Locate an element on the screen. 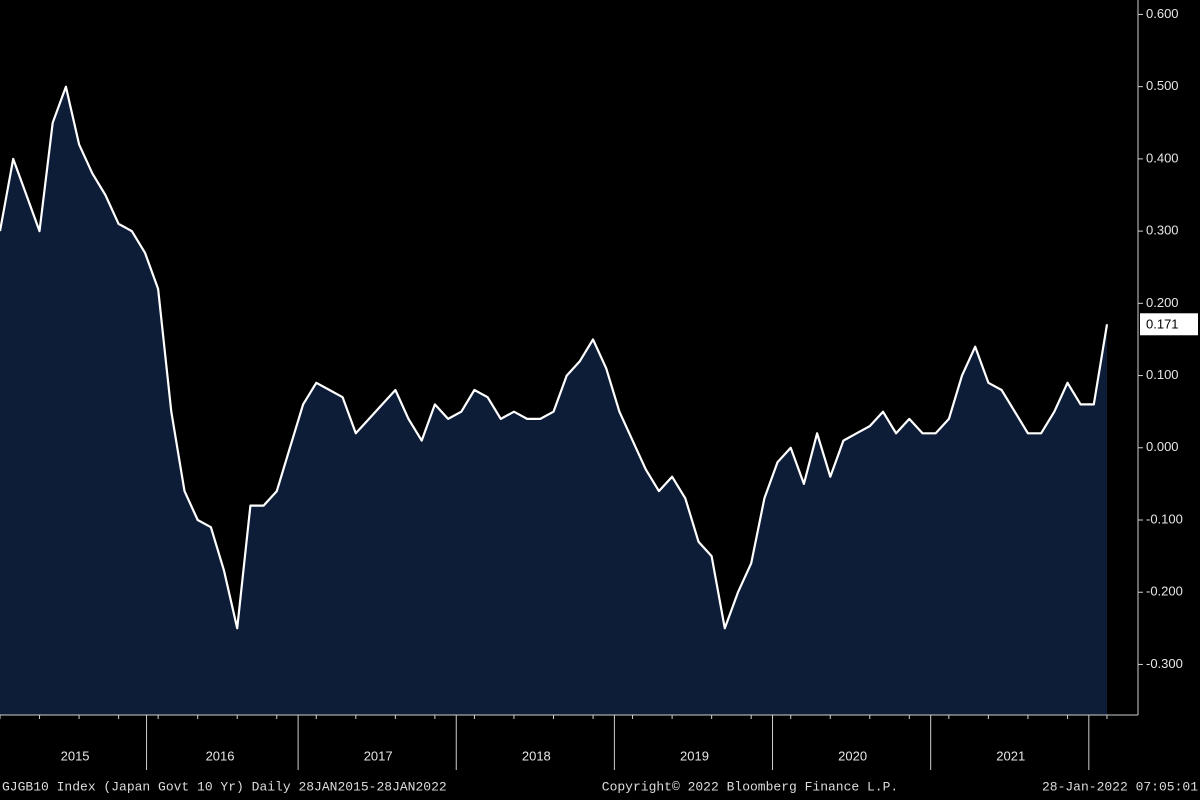 The height and width of the screenshot is (800, 1200). x-tick-label: 2021 is located at coordinates (1010, 755).